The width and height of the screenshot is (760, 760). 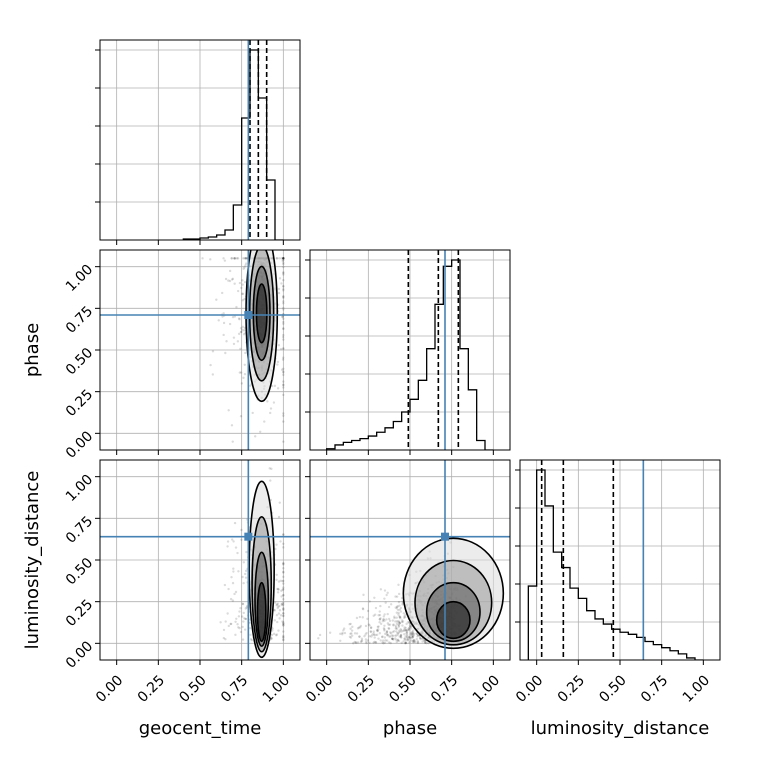 I want to click on x-tick-label: 0.75, so click(x=234, y=688).